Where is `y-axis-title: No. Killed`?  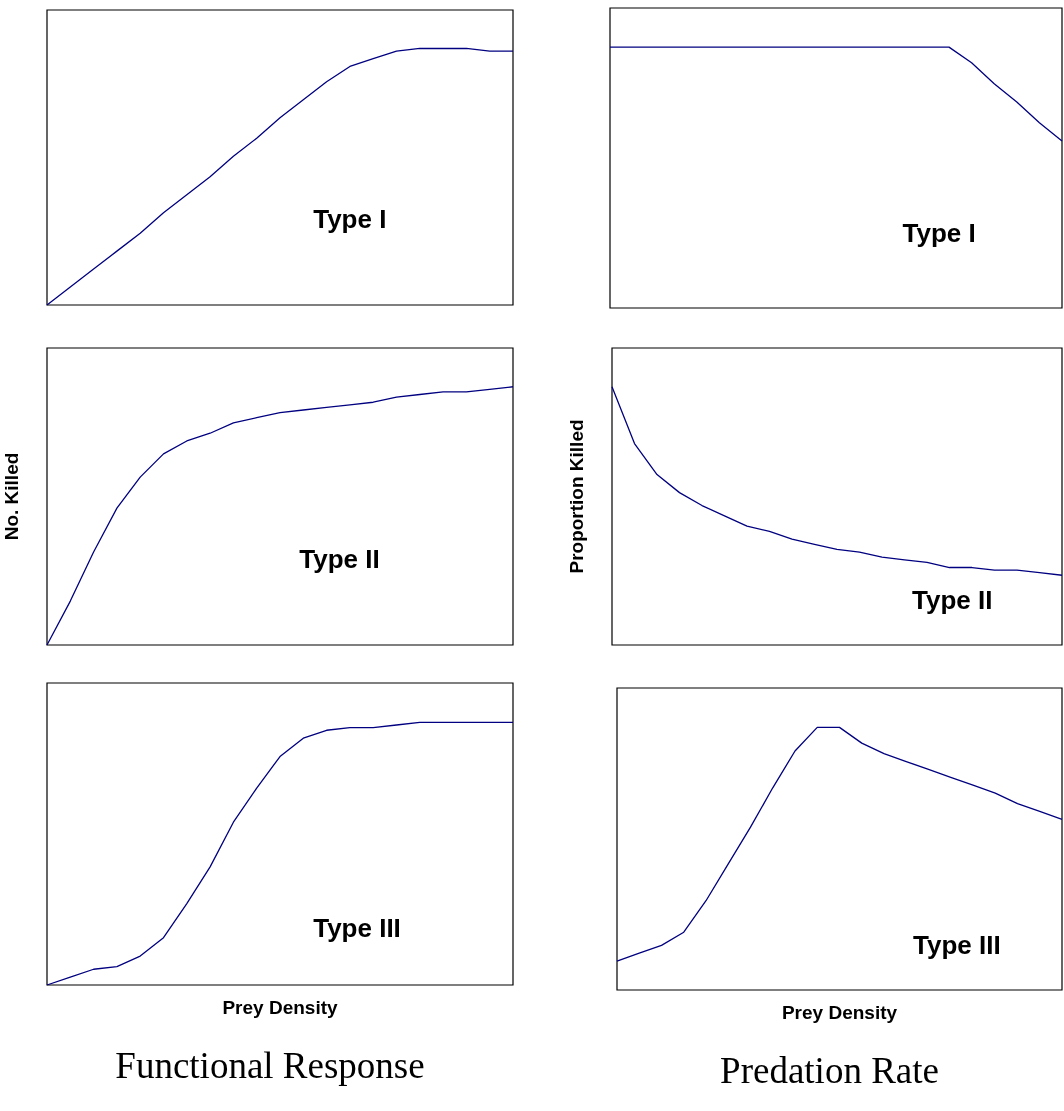
y-axis-title: No. Killed is located at coordinates (11, 496).